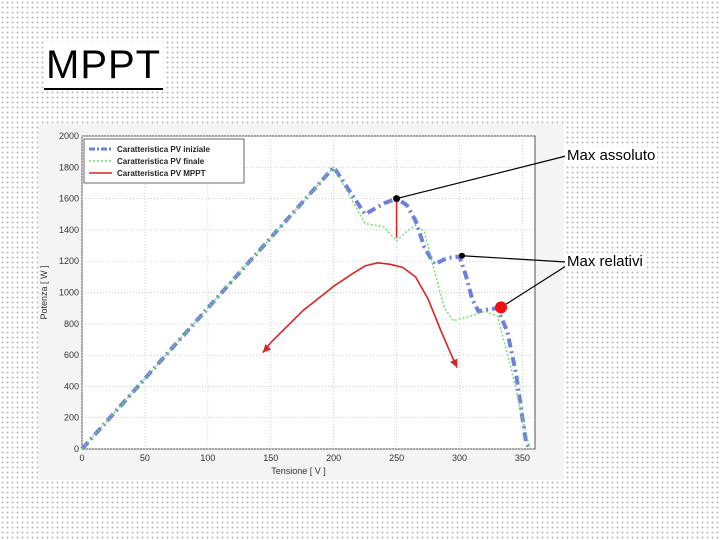 The height and width of the screenshot is (540, 720). I want to click on x-tick-label: 300, so click(459, 458).